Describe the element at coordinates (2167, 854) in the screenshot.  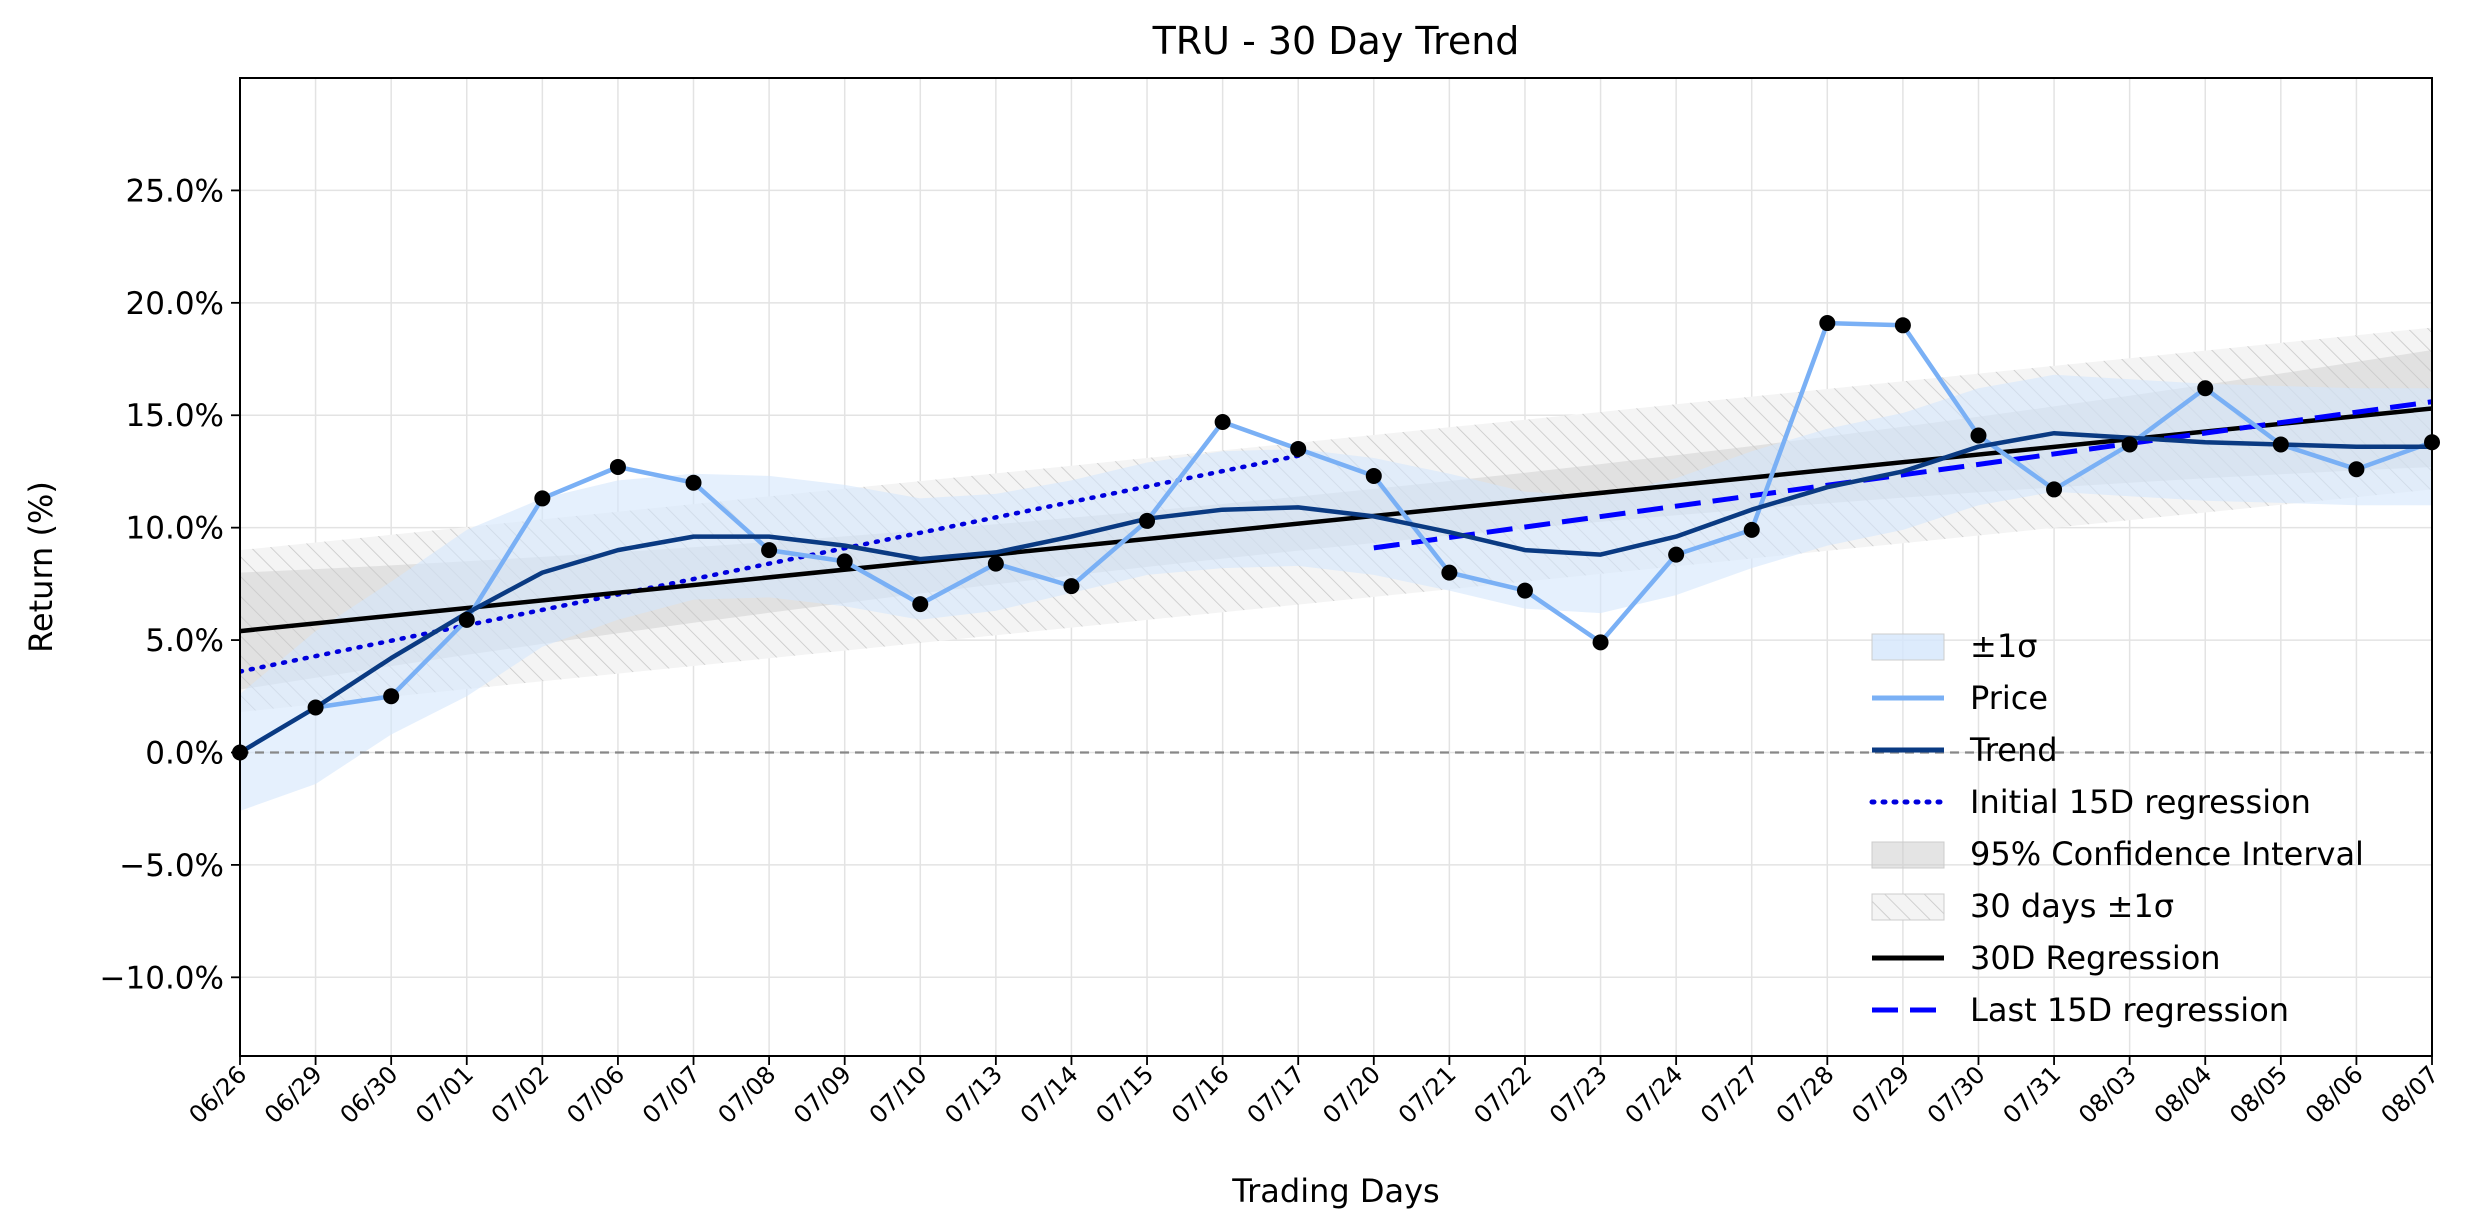
I see `legend-label: 95% Confidence Interval` at that location.